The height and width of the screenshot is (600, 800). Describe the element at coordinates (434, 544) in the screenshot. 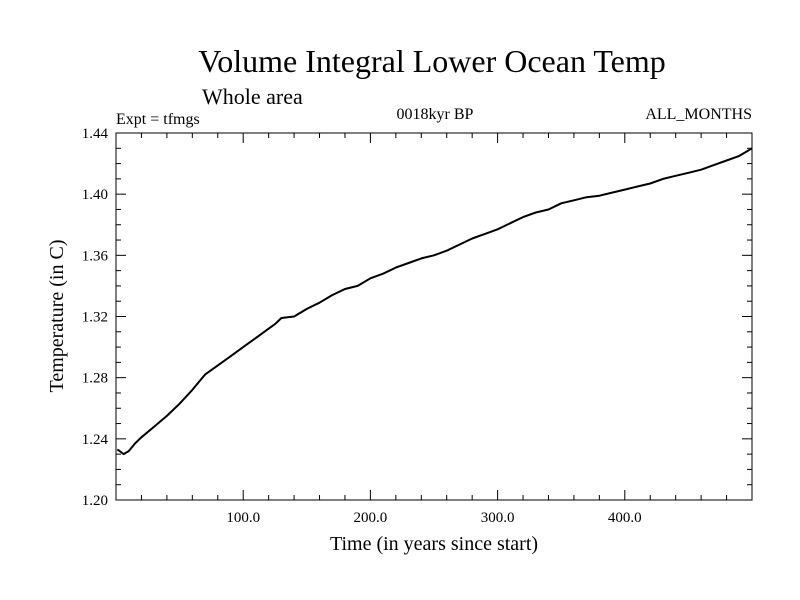

I see `x-axis-label: Time (in years since start)` at that location.